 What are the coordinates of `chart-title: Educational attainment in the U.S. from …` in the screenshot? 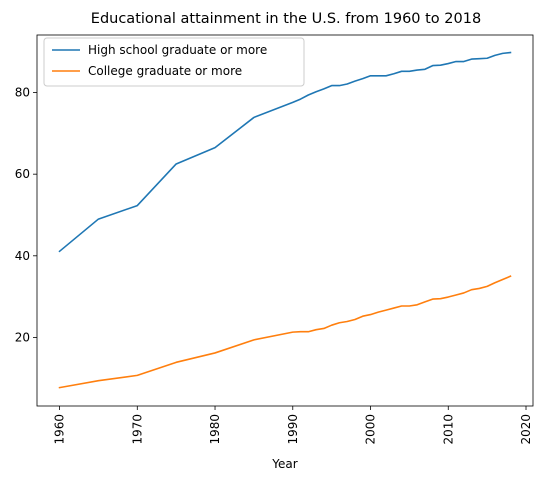 It's located at (286, 19).